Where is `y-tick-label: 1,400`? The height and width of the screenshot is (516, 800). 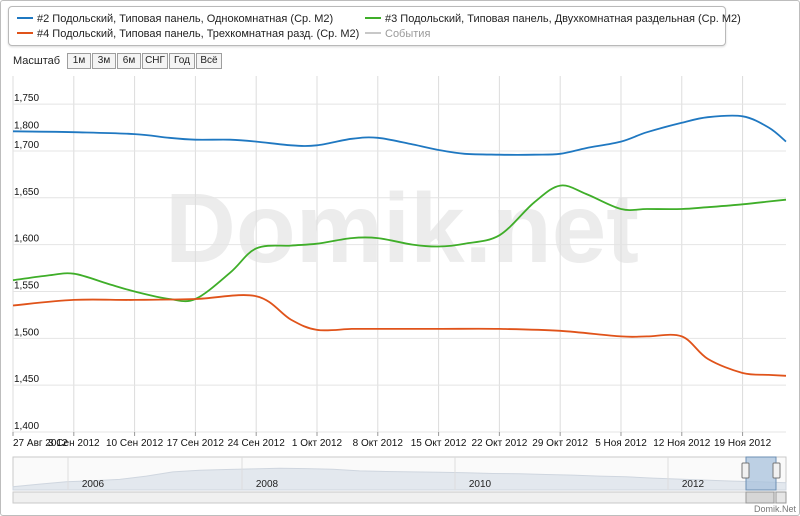
y-tick-label: 1,400 is located at coordinates (26, 426).